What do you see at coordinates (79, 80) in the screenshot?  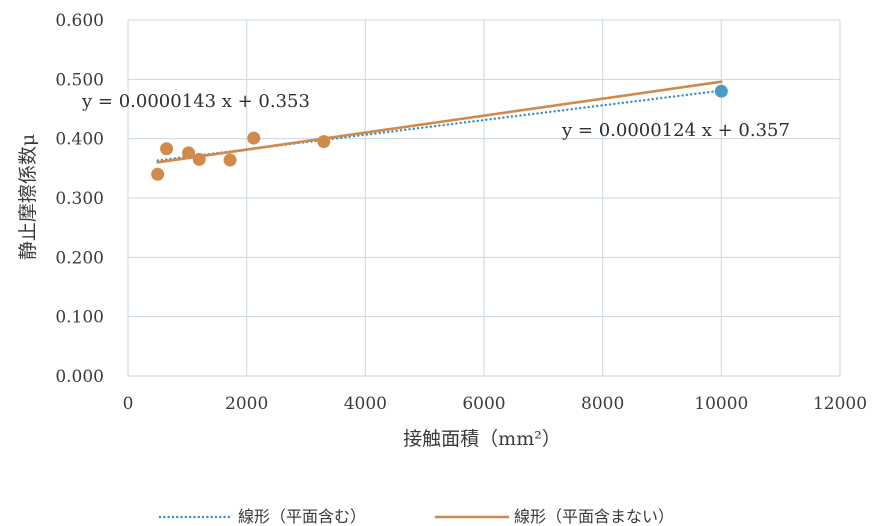 I see `y-tick-label: 0.500` at bounding box center [79, 80].